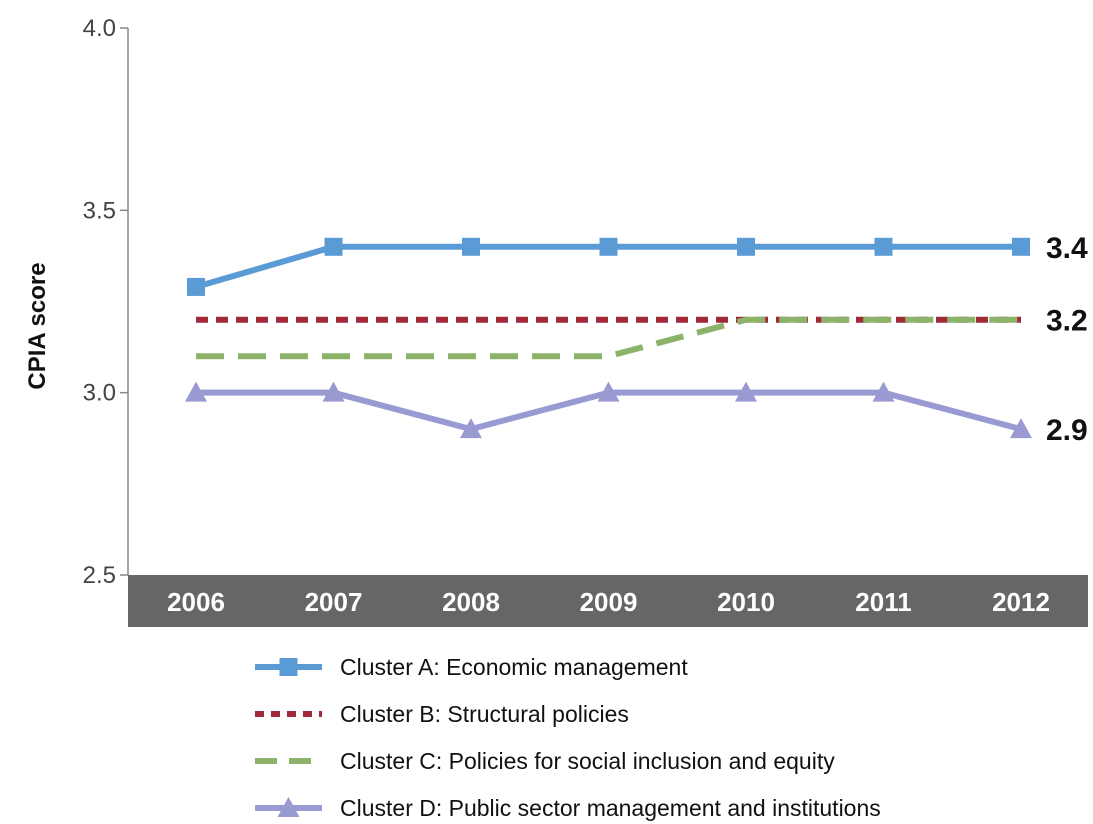  I want to click on x-tick-label: 2012, so click(1021, 602).